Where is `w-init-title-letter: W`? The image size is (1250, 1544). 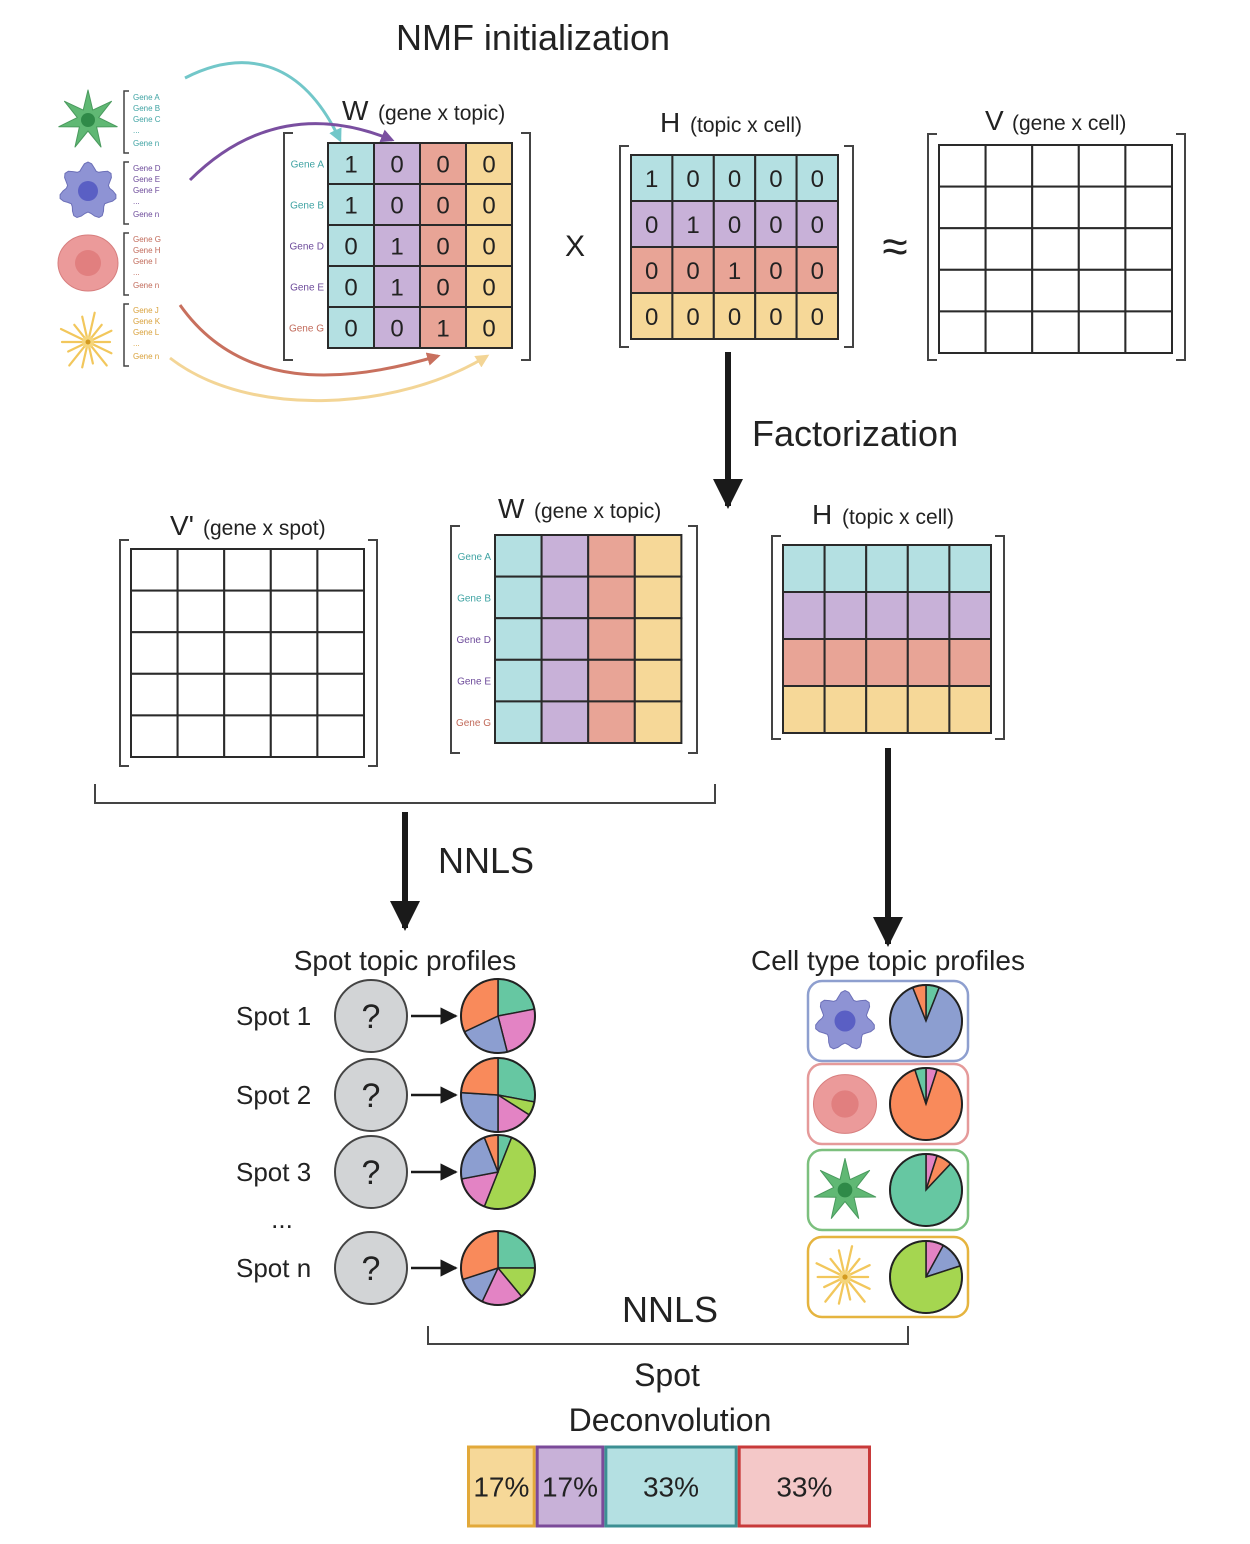
w-init-title-letter: W is located at coordinates (355, 110).